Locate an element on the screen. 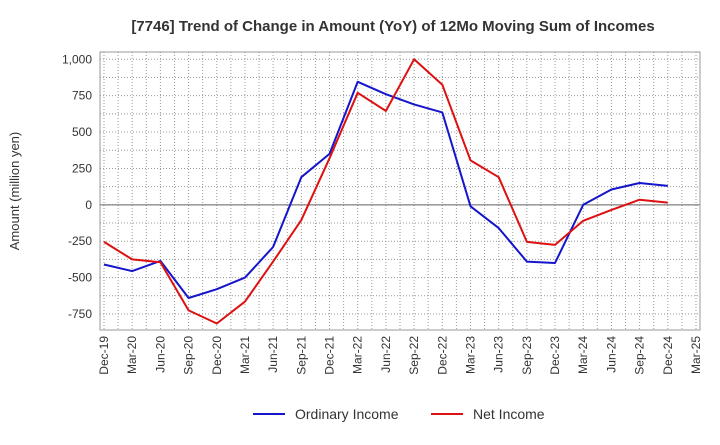  x-tick-label: Sep-22 is located at coordinates (414, 355).